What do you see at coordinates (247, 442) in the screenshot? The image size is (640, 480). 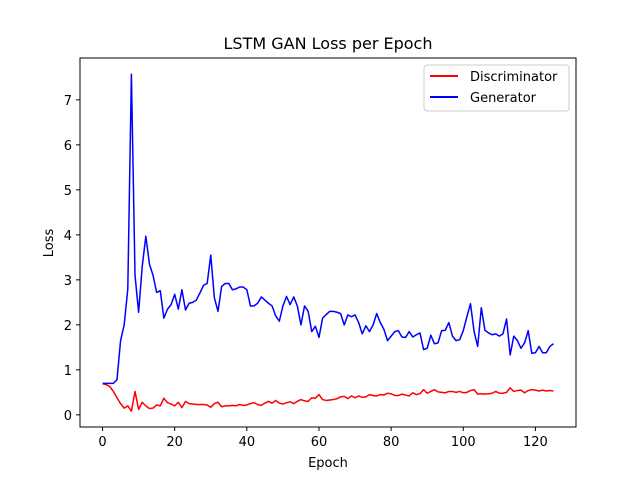 I see `x-tick-label: 40` at bounding box center [247, 442].